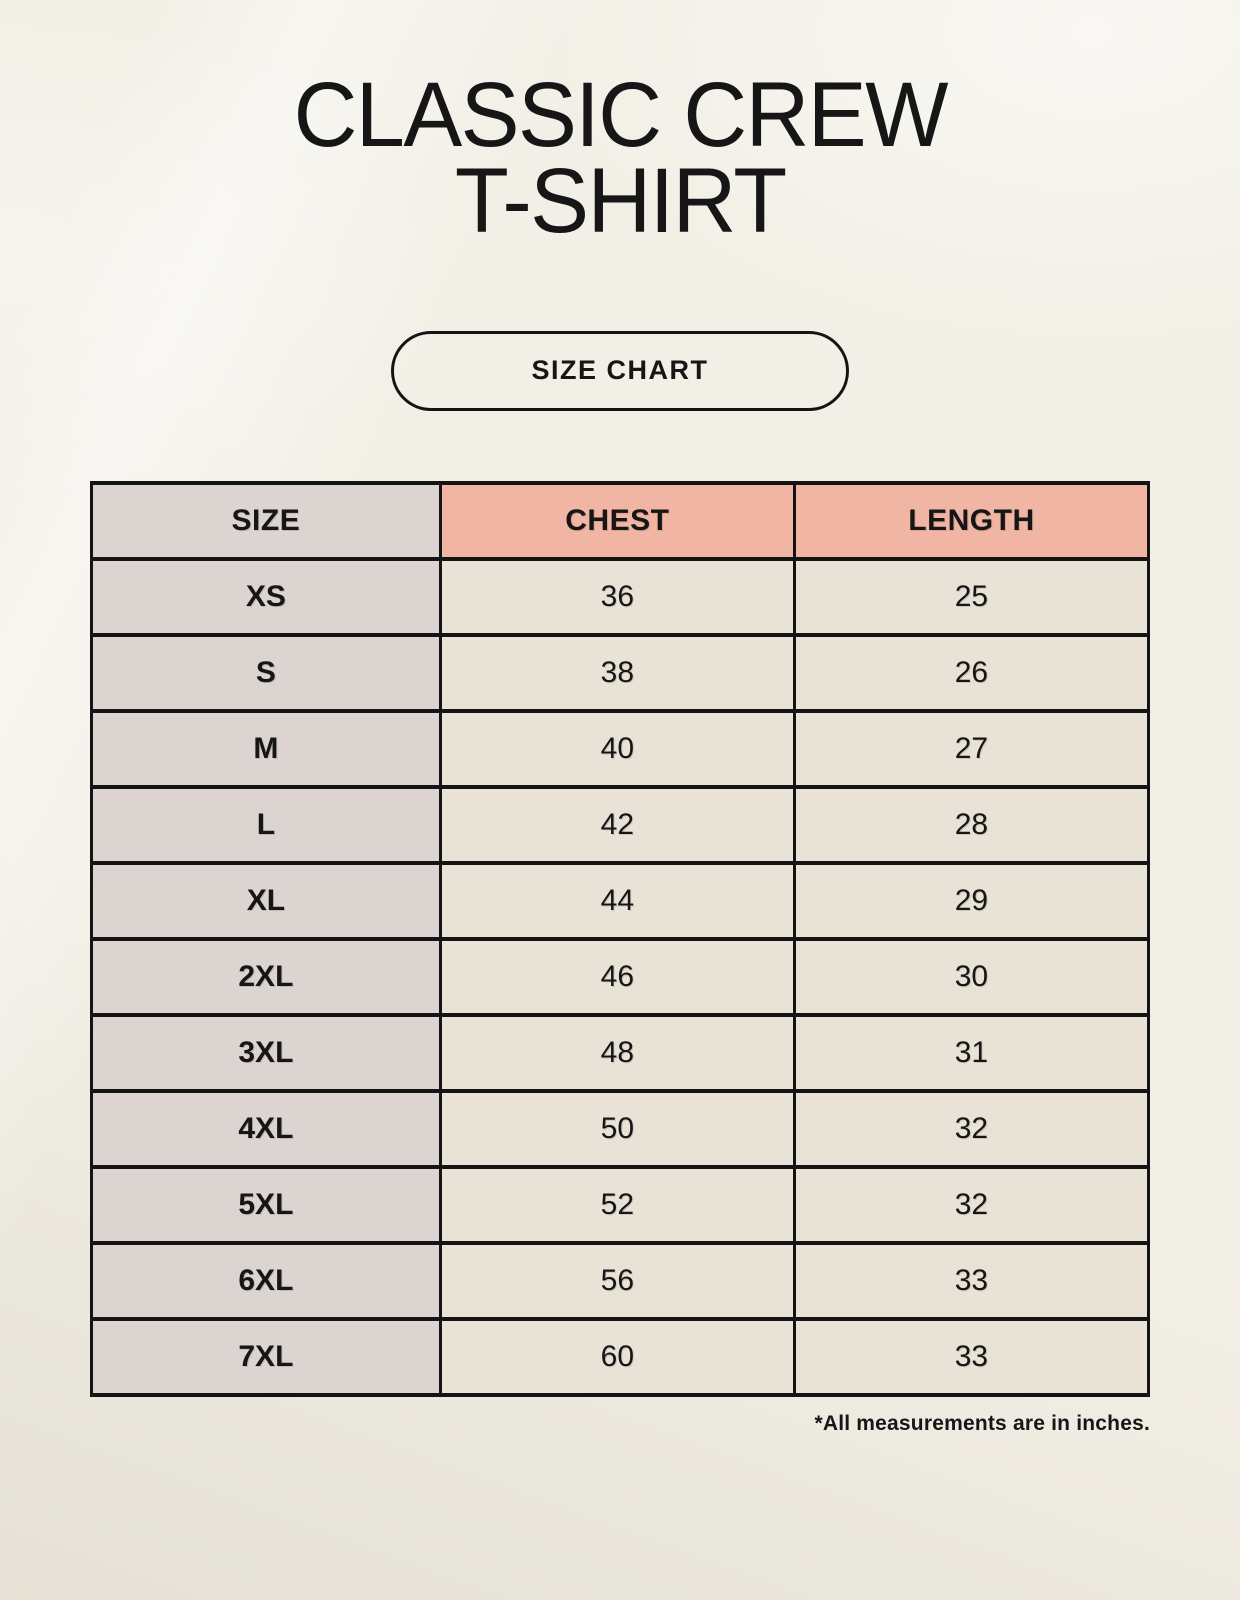 This screenshot has width=1240, height=1600. I want to click on chest-cell: 52, so click(617, 1204).